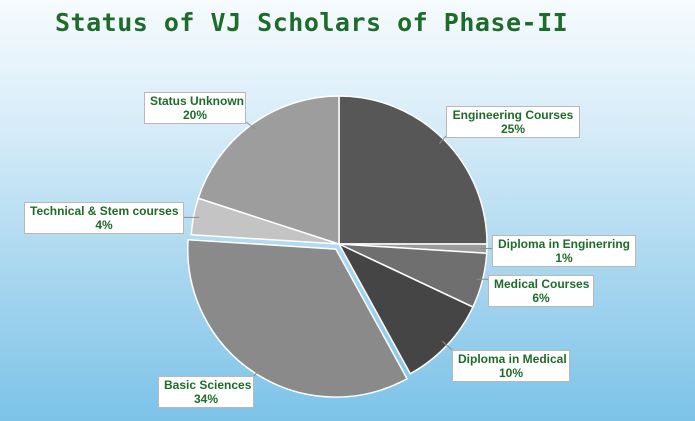 The height and width of the screenshot is (421, 695). Describe the element at coordinates (257, 372) in the screenshot. I see `leader-line-basic-sciences` at that location.